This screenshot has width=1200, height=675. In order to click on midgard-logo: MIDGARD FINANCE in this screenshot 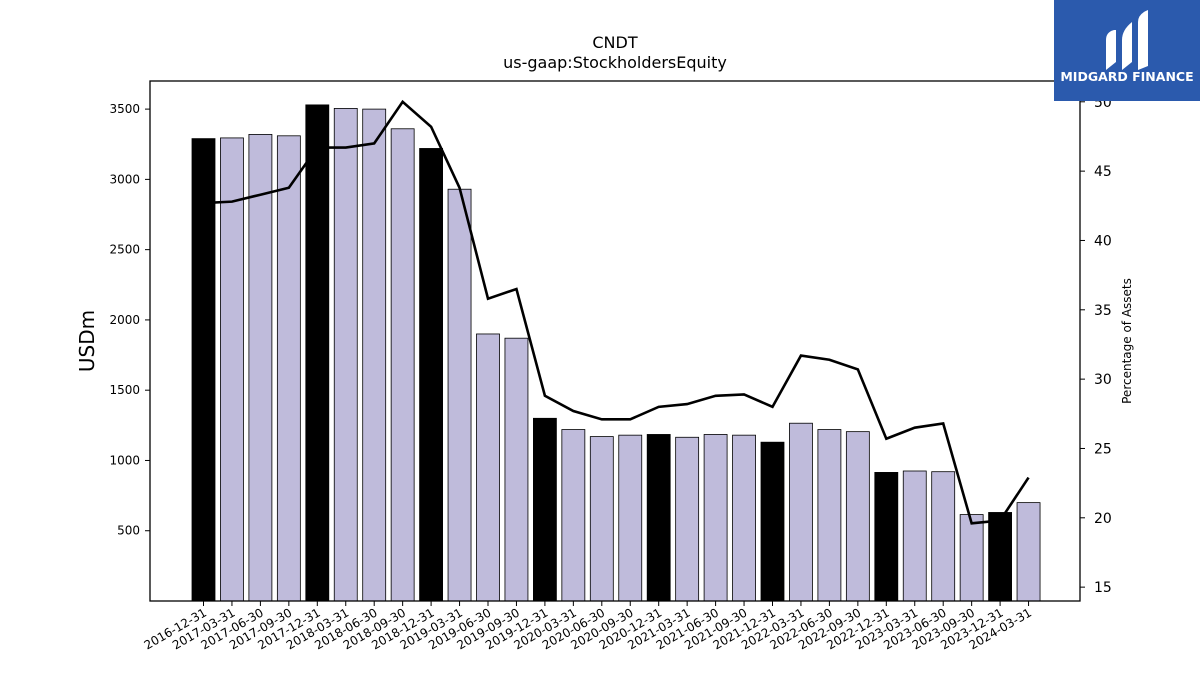, I will do `click(1127, 50)`.